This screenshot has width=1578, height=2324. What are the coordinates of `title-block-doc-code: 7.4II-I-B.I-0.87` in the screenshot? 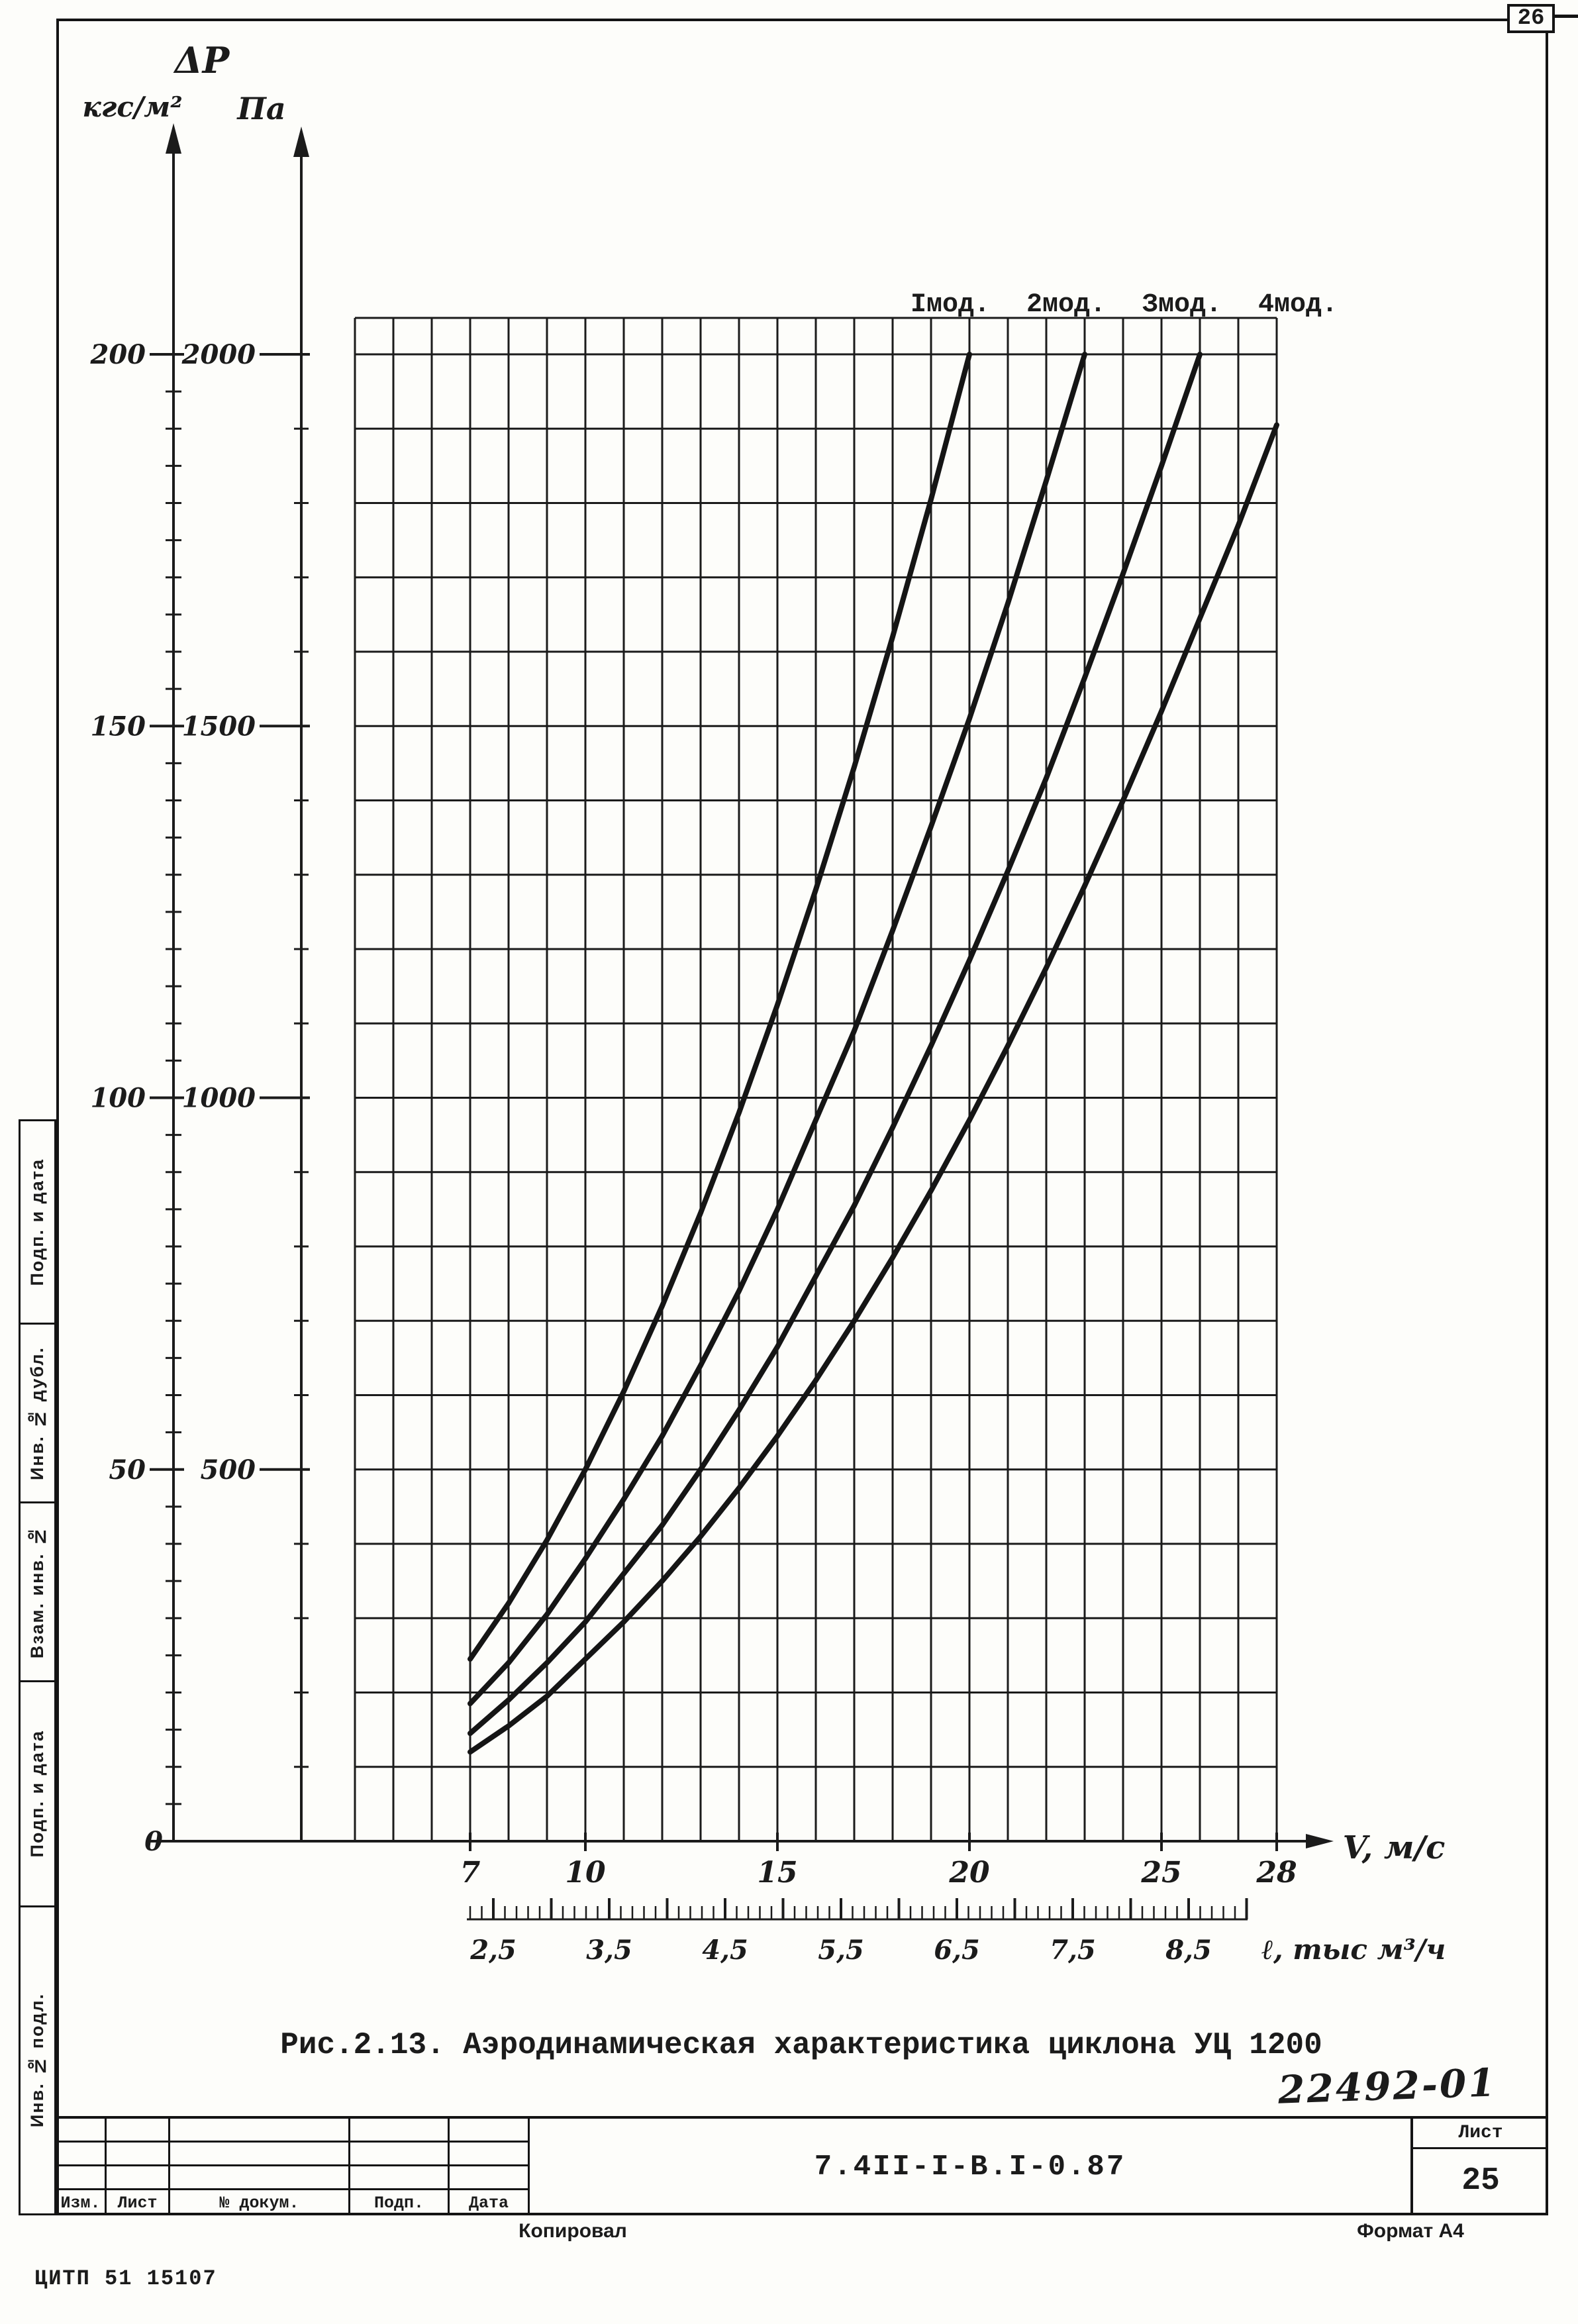 It's located at (970, 2165).